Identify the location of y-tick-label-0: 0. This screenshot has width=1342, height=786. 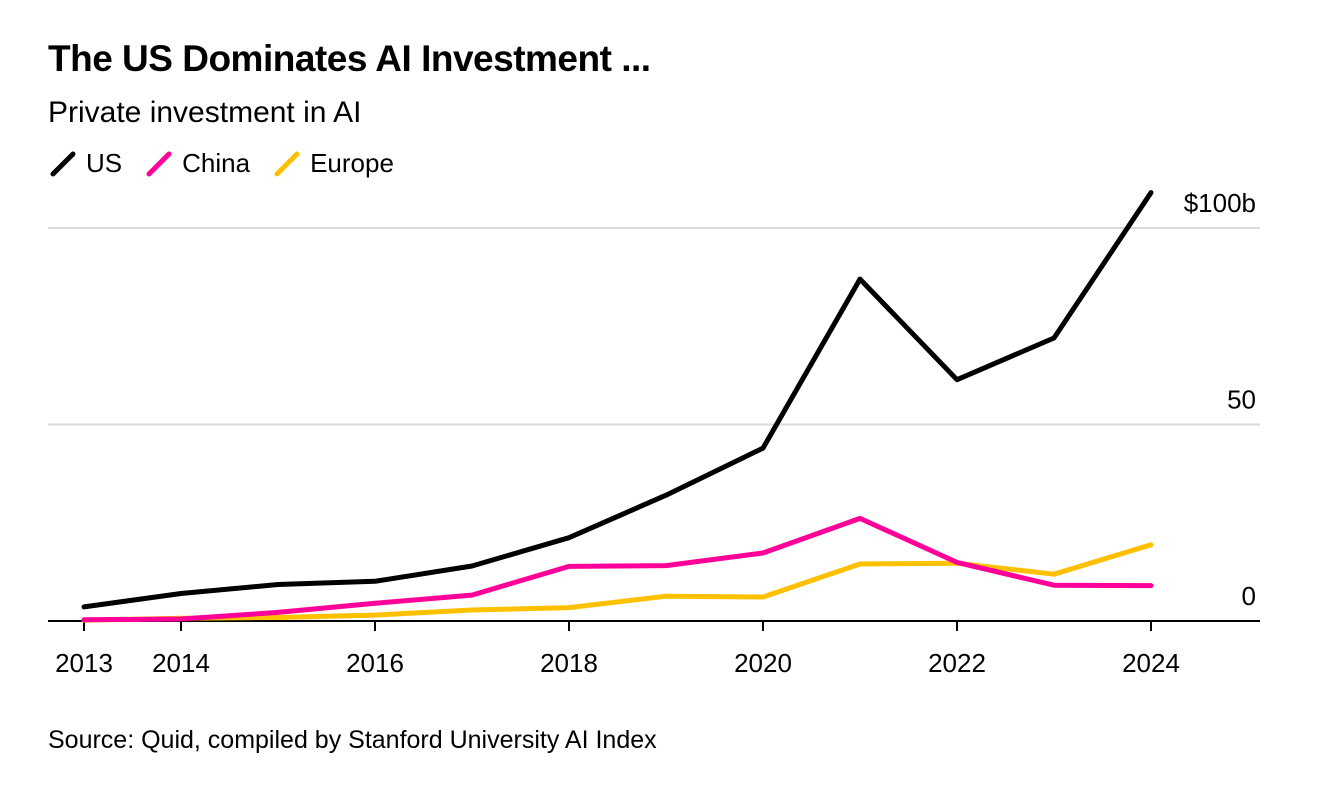
(1249, 596).